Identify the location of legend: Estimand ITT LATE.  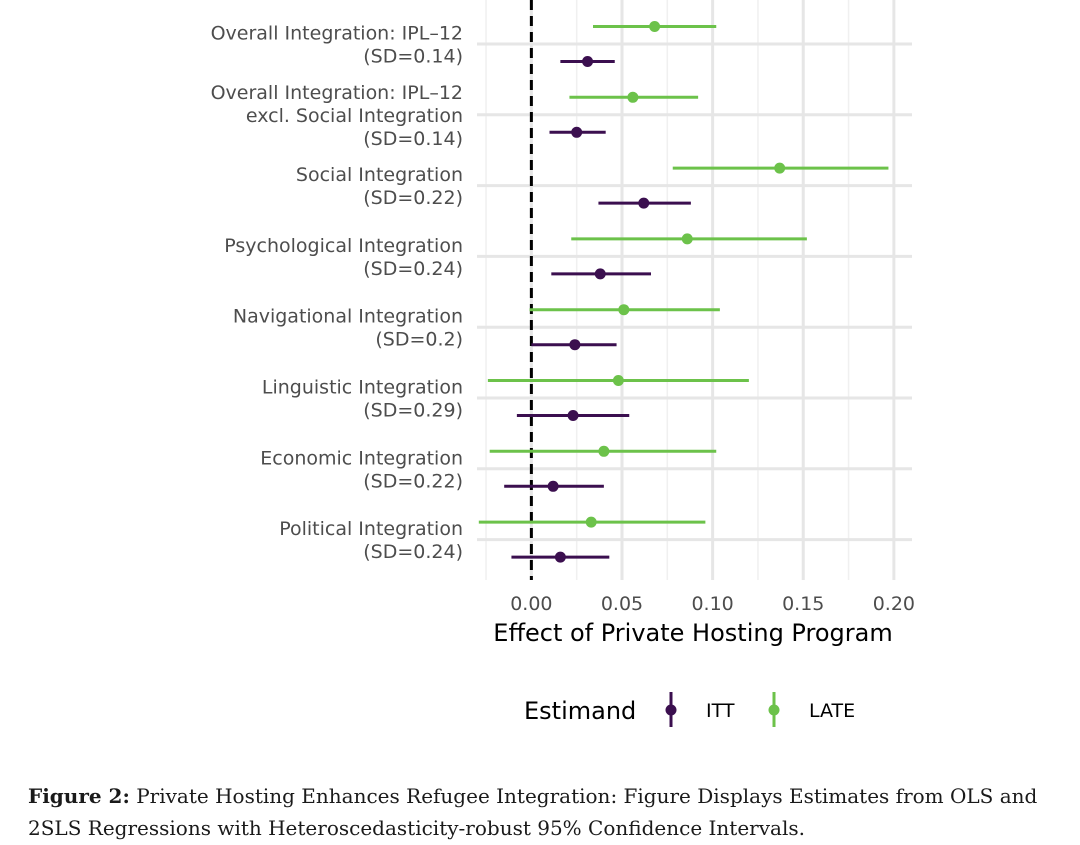
(689, 709).